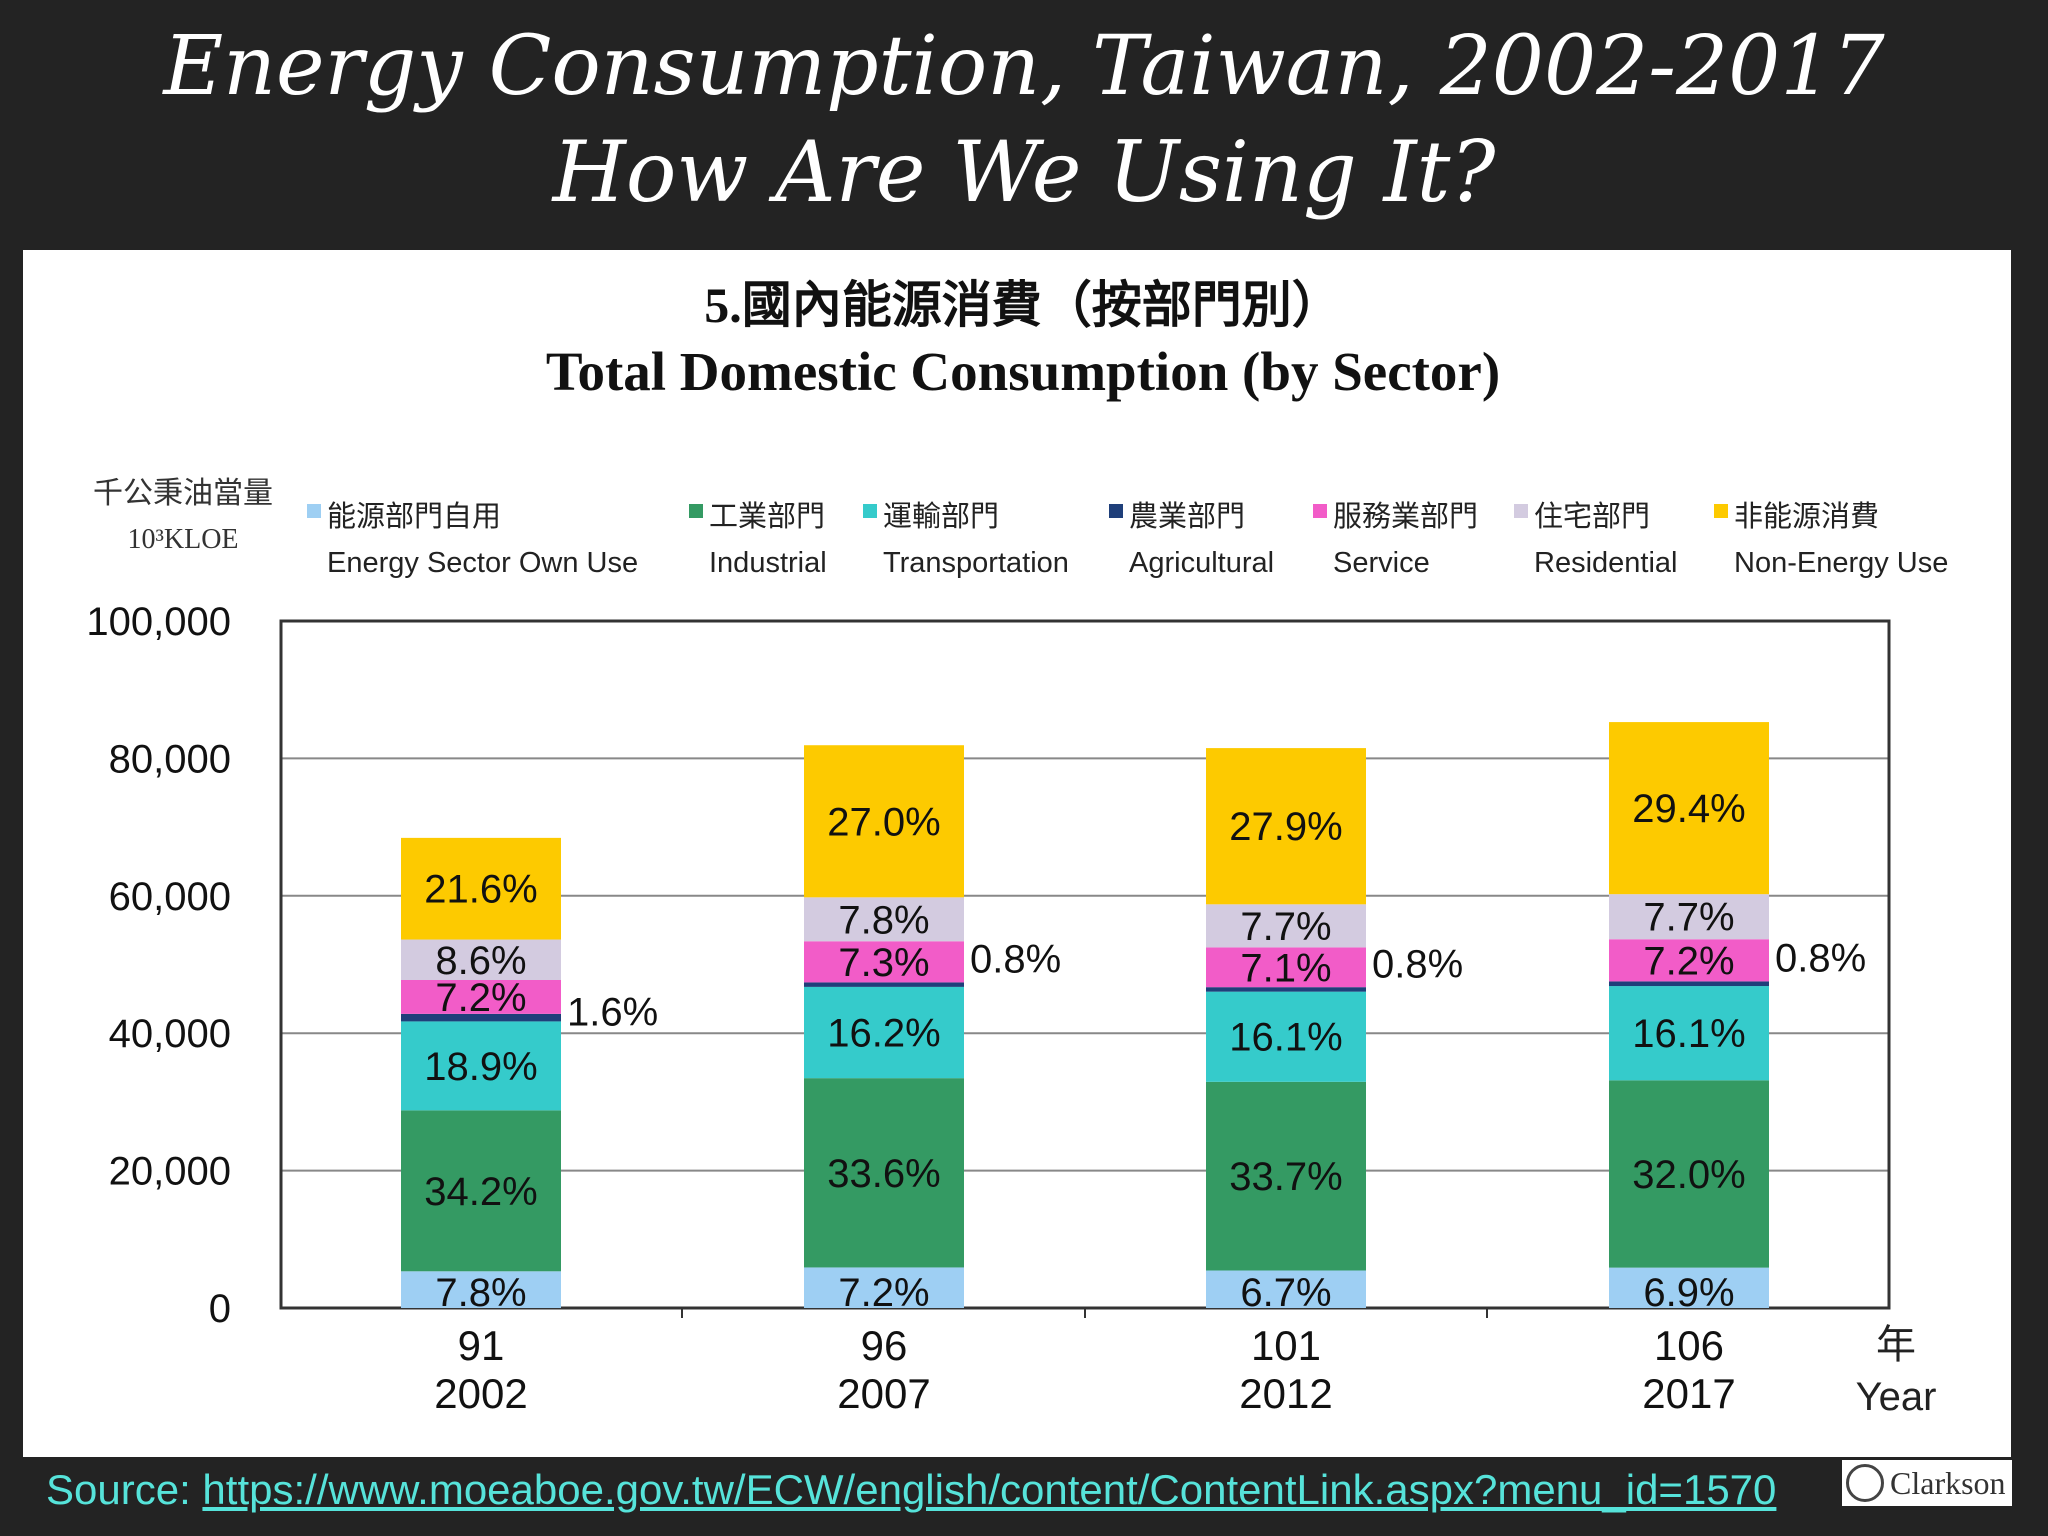 The height and width of the screenshot is (1536, 2048). I want to click on x-tick-label-roc: 96, so click(884, 1345).